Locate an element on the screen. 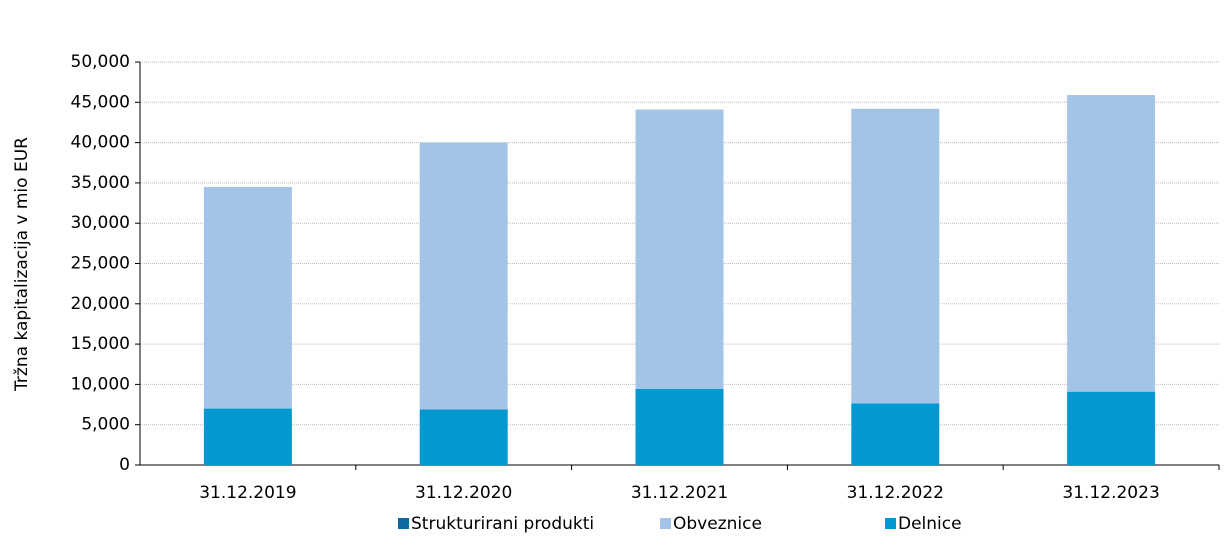 The height and width of the screenshot is (542, 1229). x-tick-label: 31.12.2021 is located at coordinates (679, 493).